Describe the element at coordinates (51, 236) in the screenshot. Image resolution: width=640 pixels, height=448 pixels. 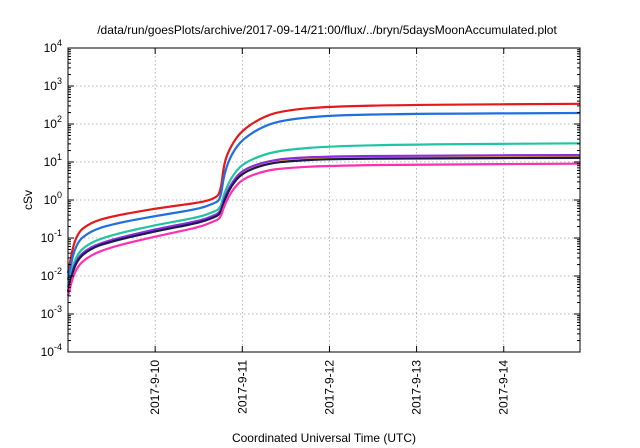
I see `y-tick-label: 10⁻¹` at that location.